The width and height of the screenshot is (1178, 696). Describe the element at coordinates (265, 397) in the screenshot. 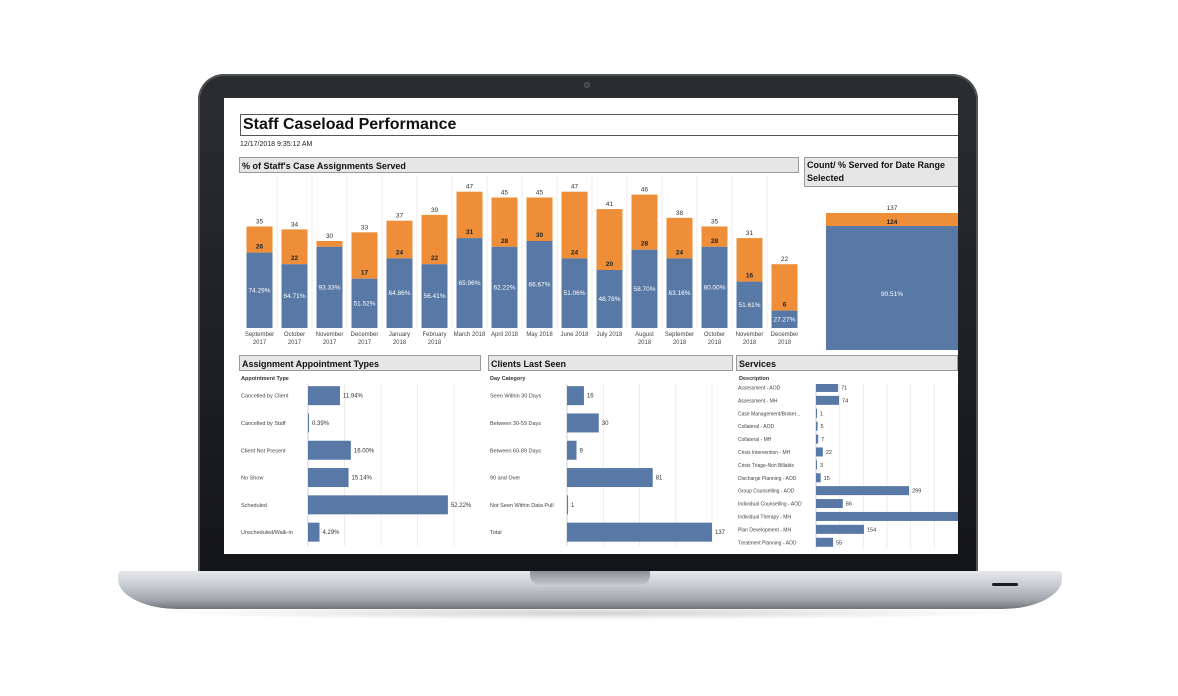

I see `y-tick-label: Cancelled by Client` at that location.